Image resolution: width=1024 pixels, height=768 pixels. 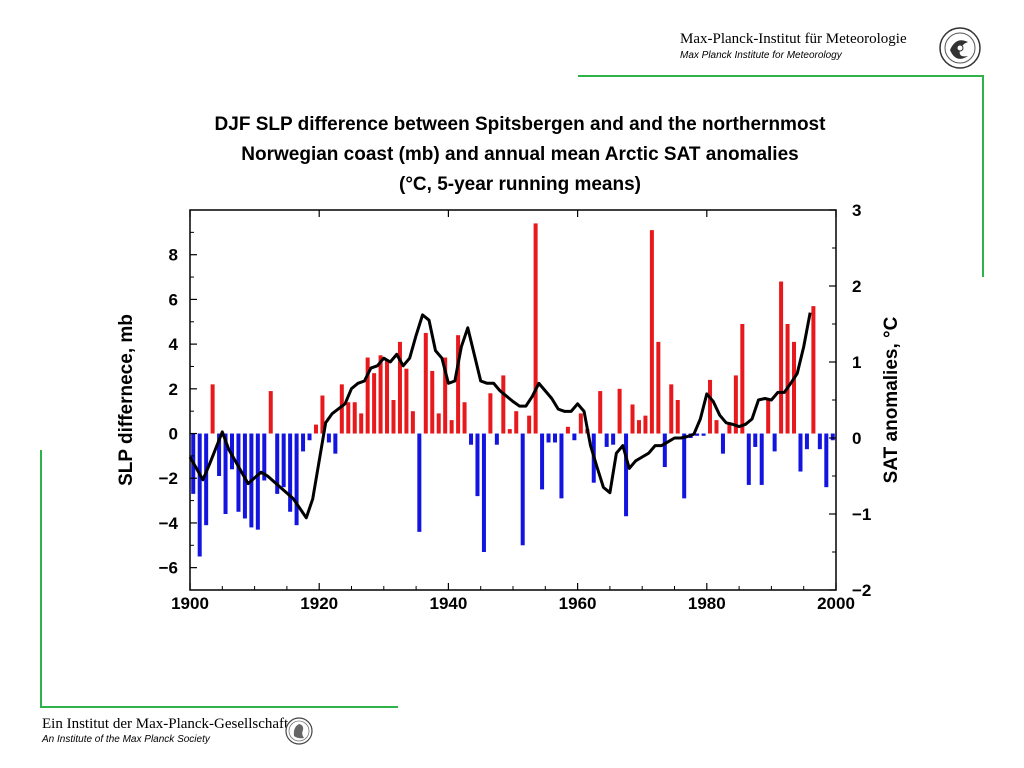 I want to click on society-name-en: An Institute of the Max Planck Society, so click(x=126, y=739).